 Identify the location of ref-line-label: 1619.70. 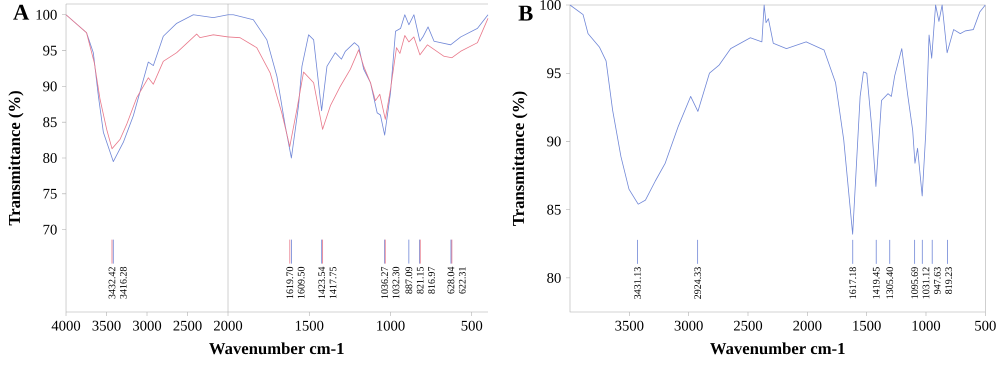
(290, 282).